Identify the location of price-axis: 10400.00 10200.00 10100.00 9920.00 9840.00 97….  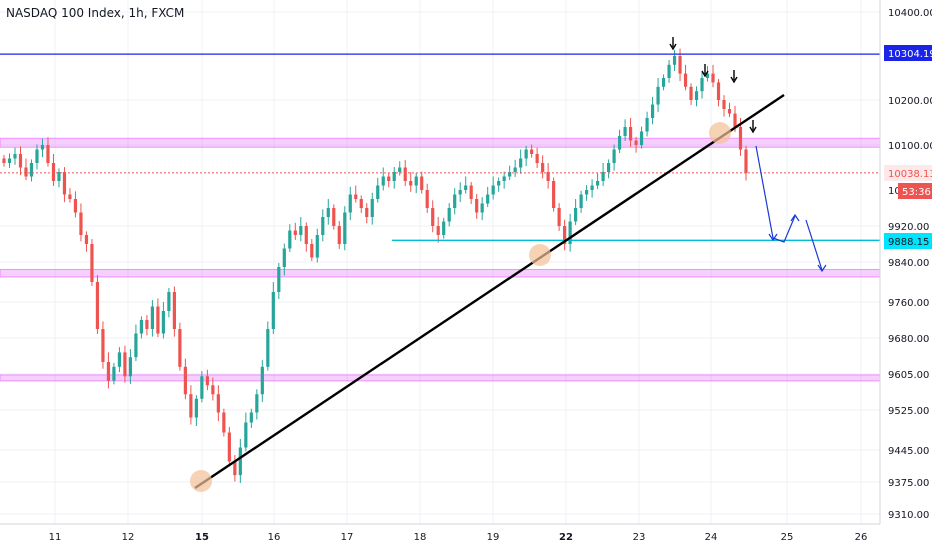
(905, 262).